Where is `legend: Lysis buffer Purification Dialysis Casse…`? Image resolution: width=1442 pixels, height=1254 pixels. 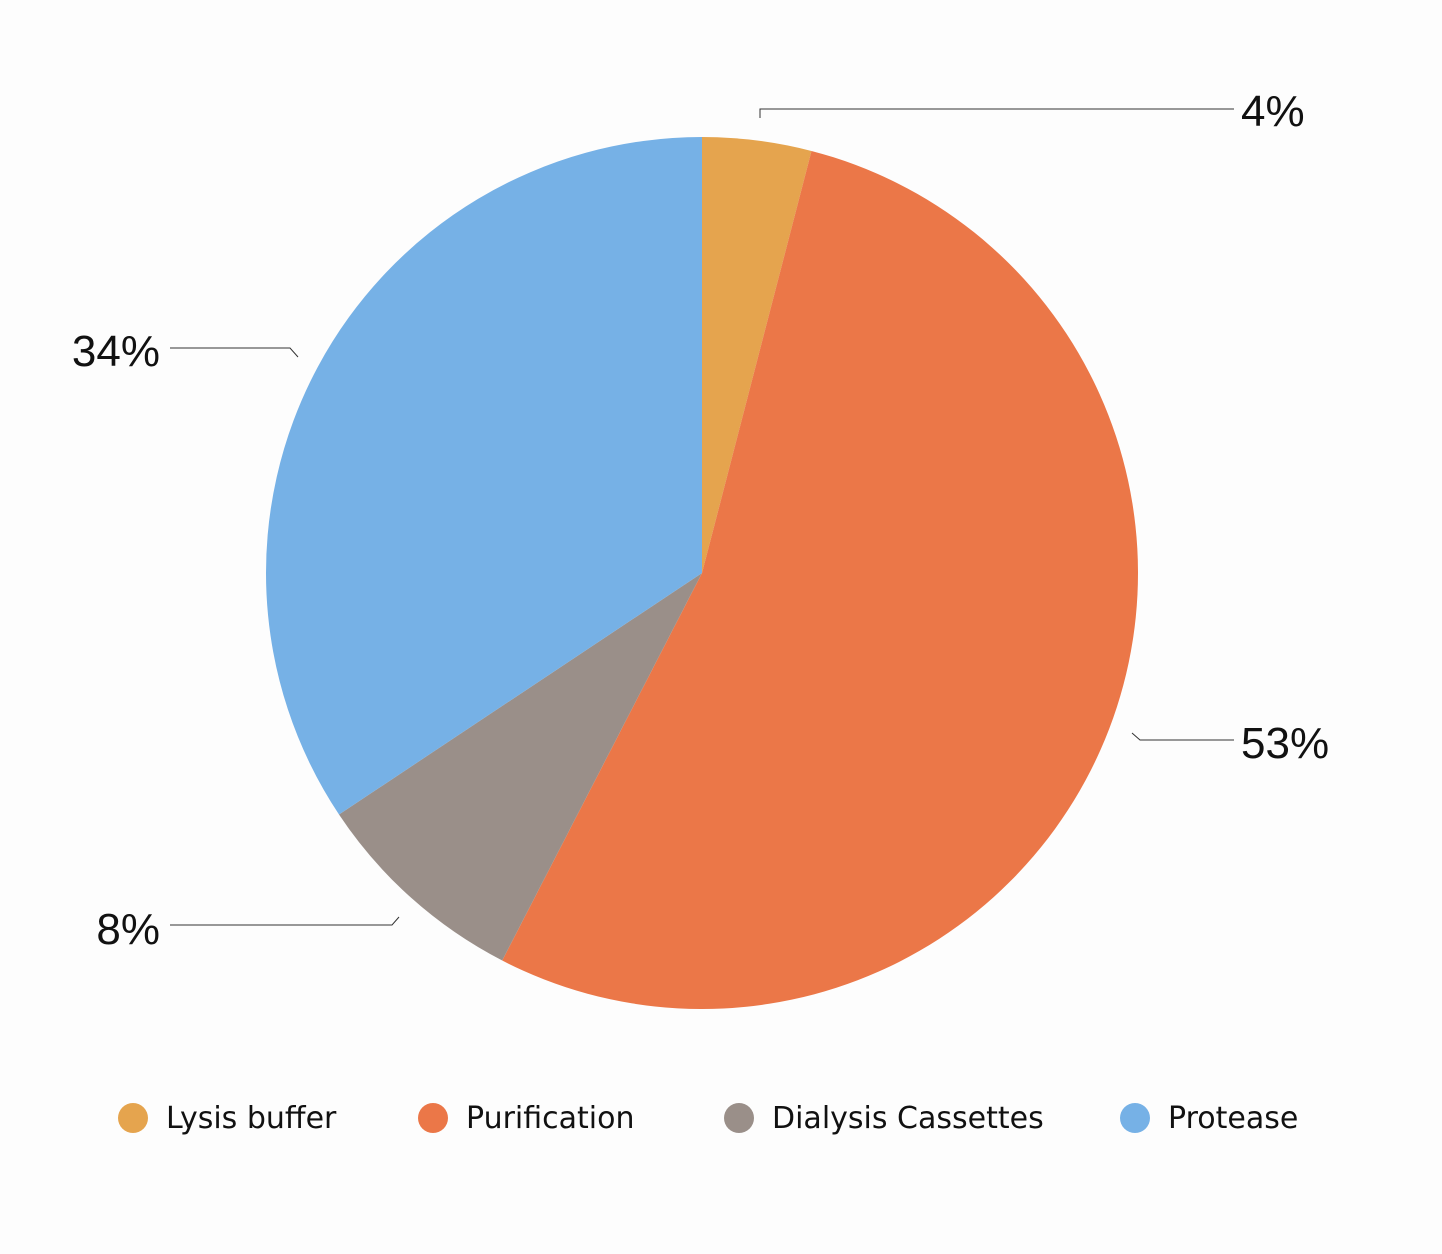
legend: Lysis buffer Purification Dialysis Casse… is located at coordinates (721, 1118).